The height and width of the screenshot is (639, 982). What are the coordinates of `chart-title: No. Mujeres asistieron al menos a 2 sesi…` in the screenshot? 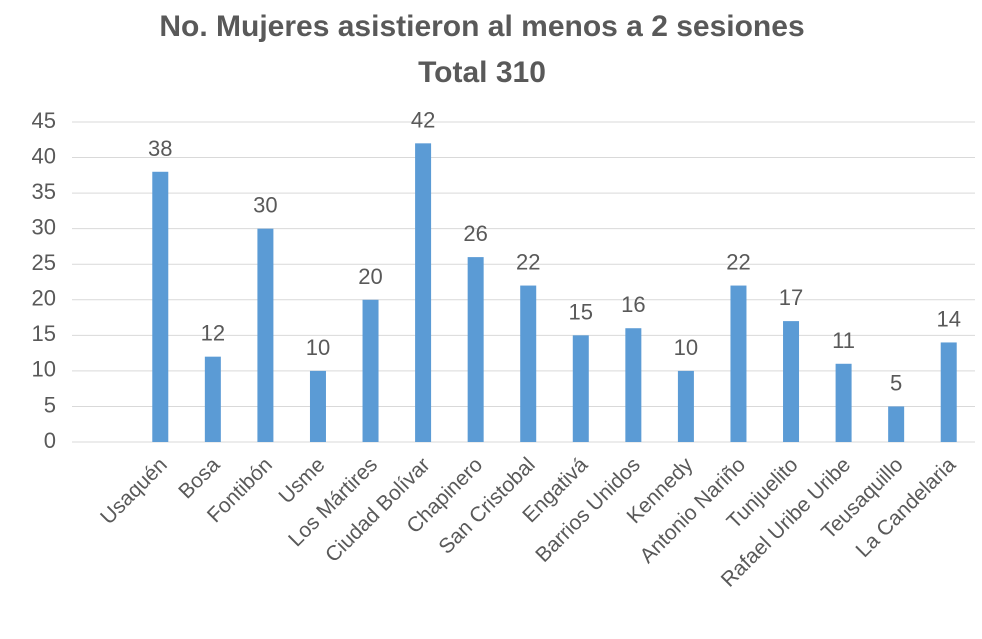 It's located at (481, 26).